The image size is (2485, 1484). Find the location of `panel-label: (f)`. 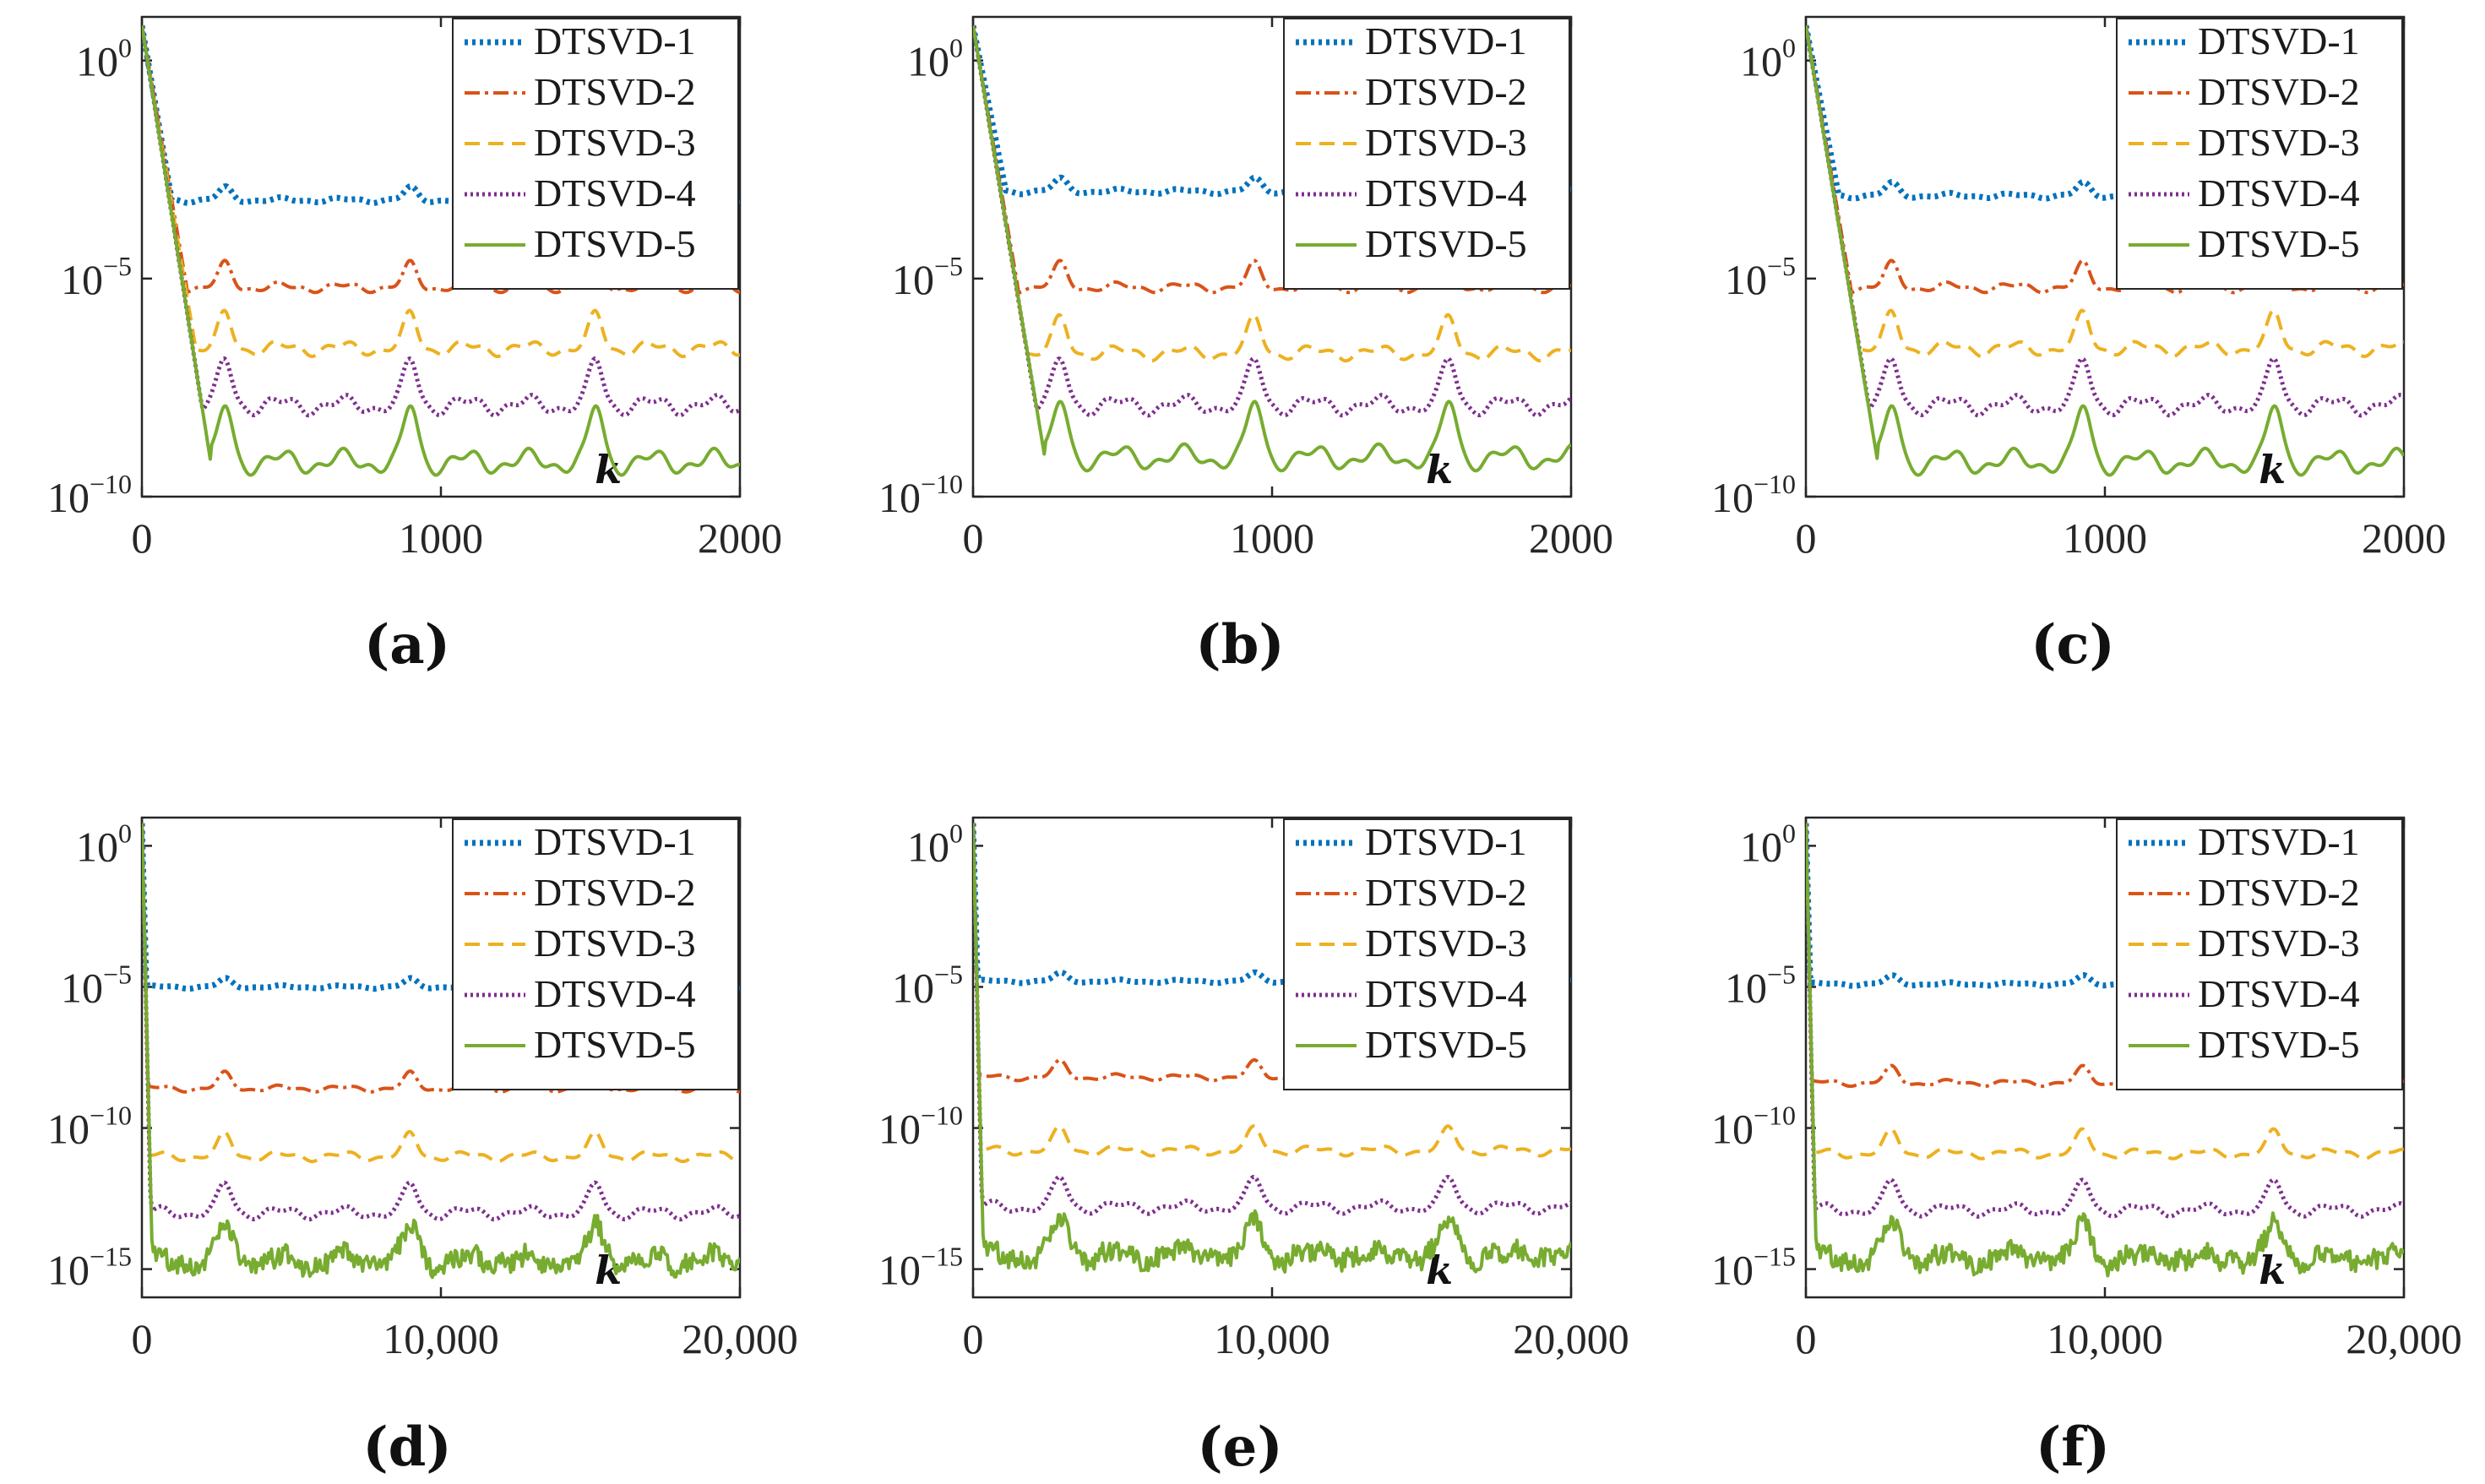

panel-label: (f) is located at coordinates (2073, 1447).